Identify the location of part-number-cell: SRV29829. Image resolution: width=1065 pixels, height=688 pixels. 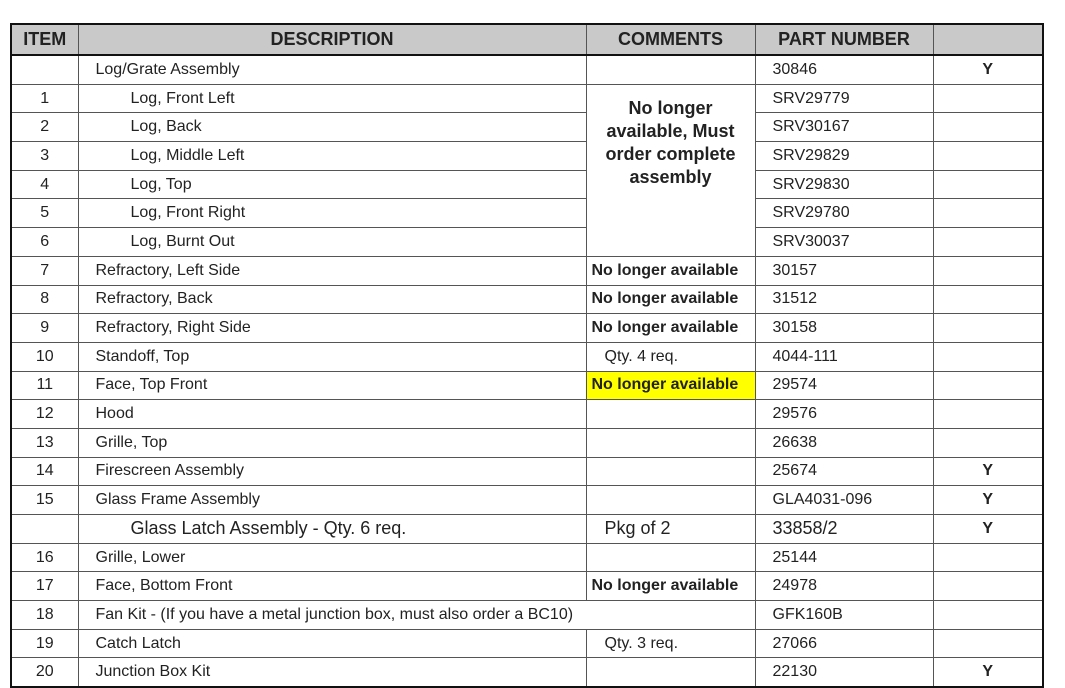
(844, 156).